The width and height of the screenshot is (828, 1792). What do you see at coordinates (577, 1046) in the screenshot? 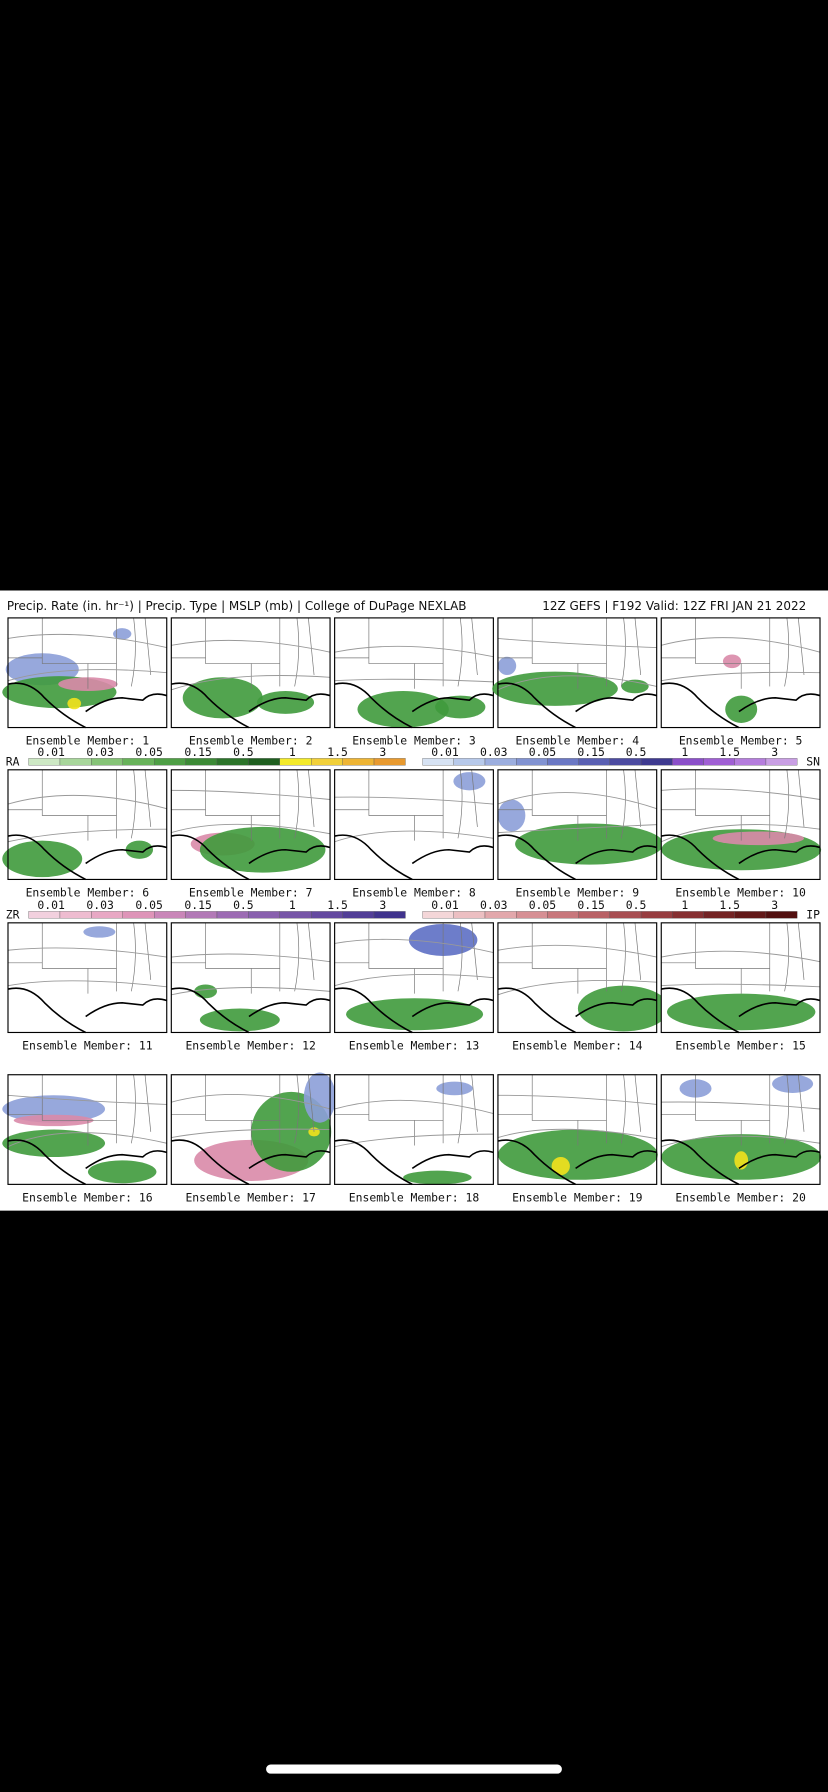
I see `panel-label: Ensemble Member: 14` at bounding box center [577, 1046].